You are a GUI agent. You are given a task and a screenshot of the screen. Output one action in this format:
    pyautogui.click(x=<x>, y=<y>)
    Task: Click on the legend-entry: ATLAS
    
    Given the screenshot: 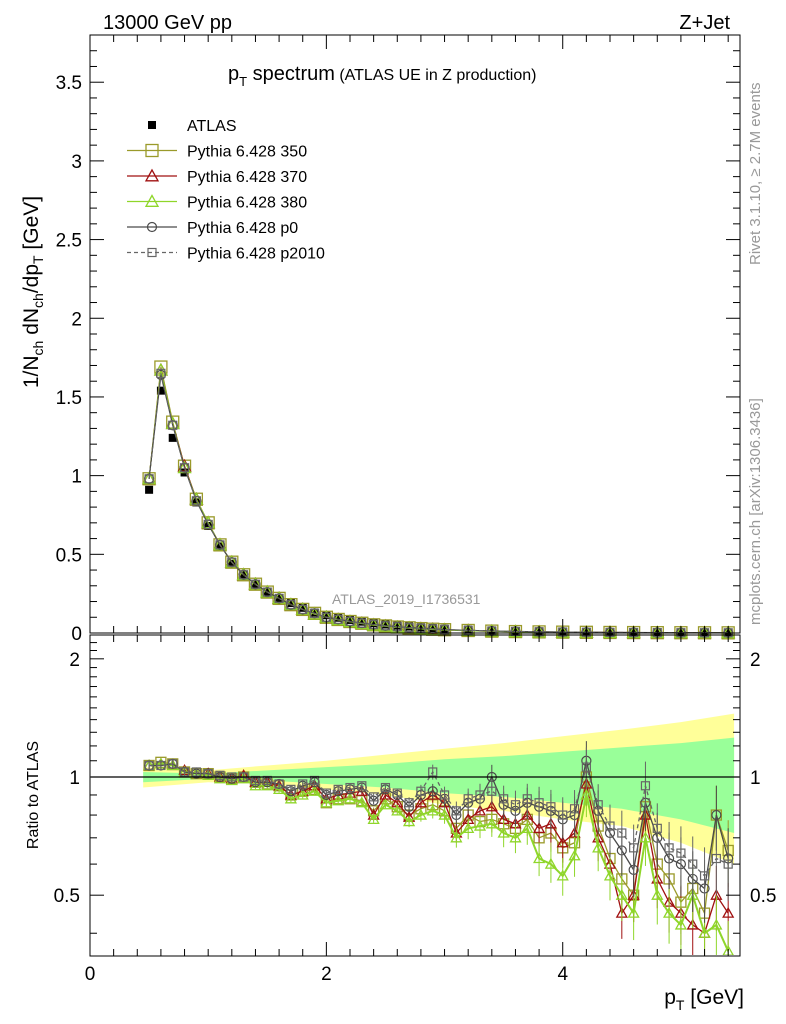 What is the action you would take?
    pyautogui.click(x=192, y=126)
    